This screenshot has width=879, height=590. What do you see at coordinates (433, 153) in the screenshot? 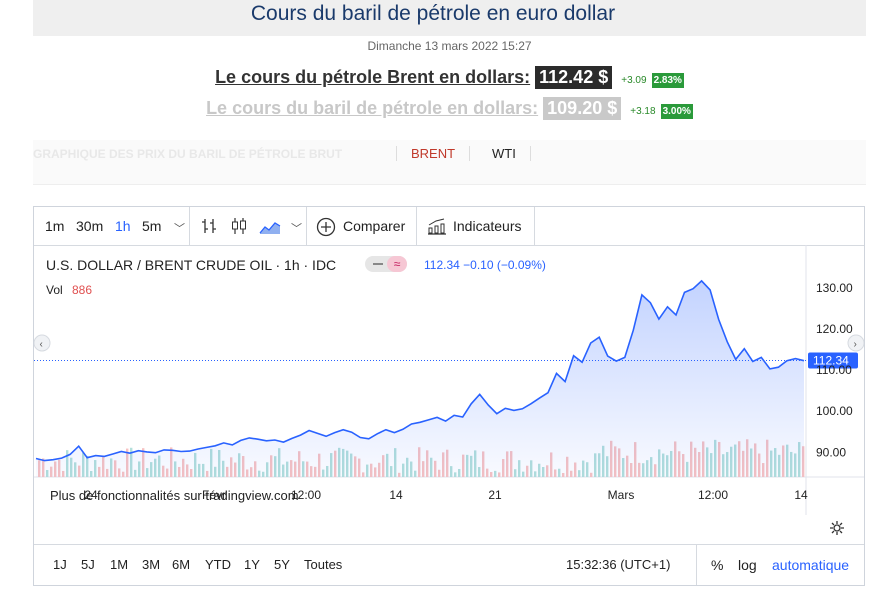
I see `tab-brent: BRENT` at bounding box center [433, 153].